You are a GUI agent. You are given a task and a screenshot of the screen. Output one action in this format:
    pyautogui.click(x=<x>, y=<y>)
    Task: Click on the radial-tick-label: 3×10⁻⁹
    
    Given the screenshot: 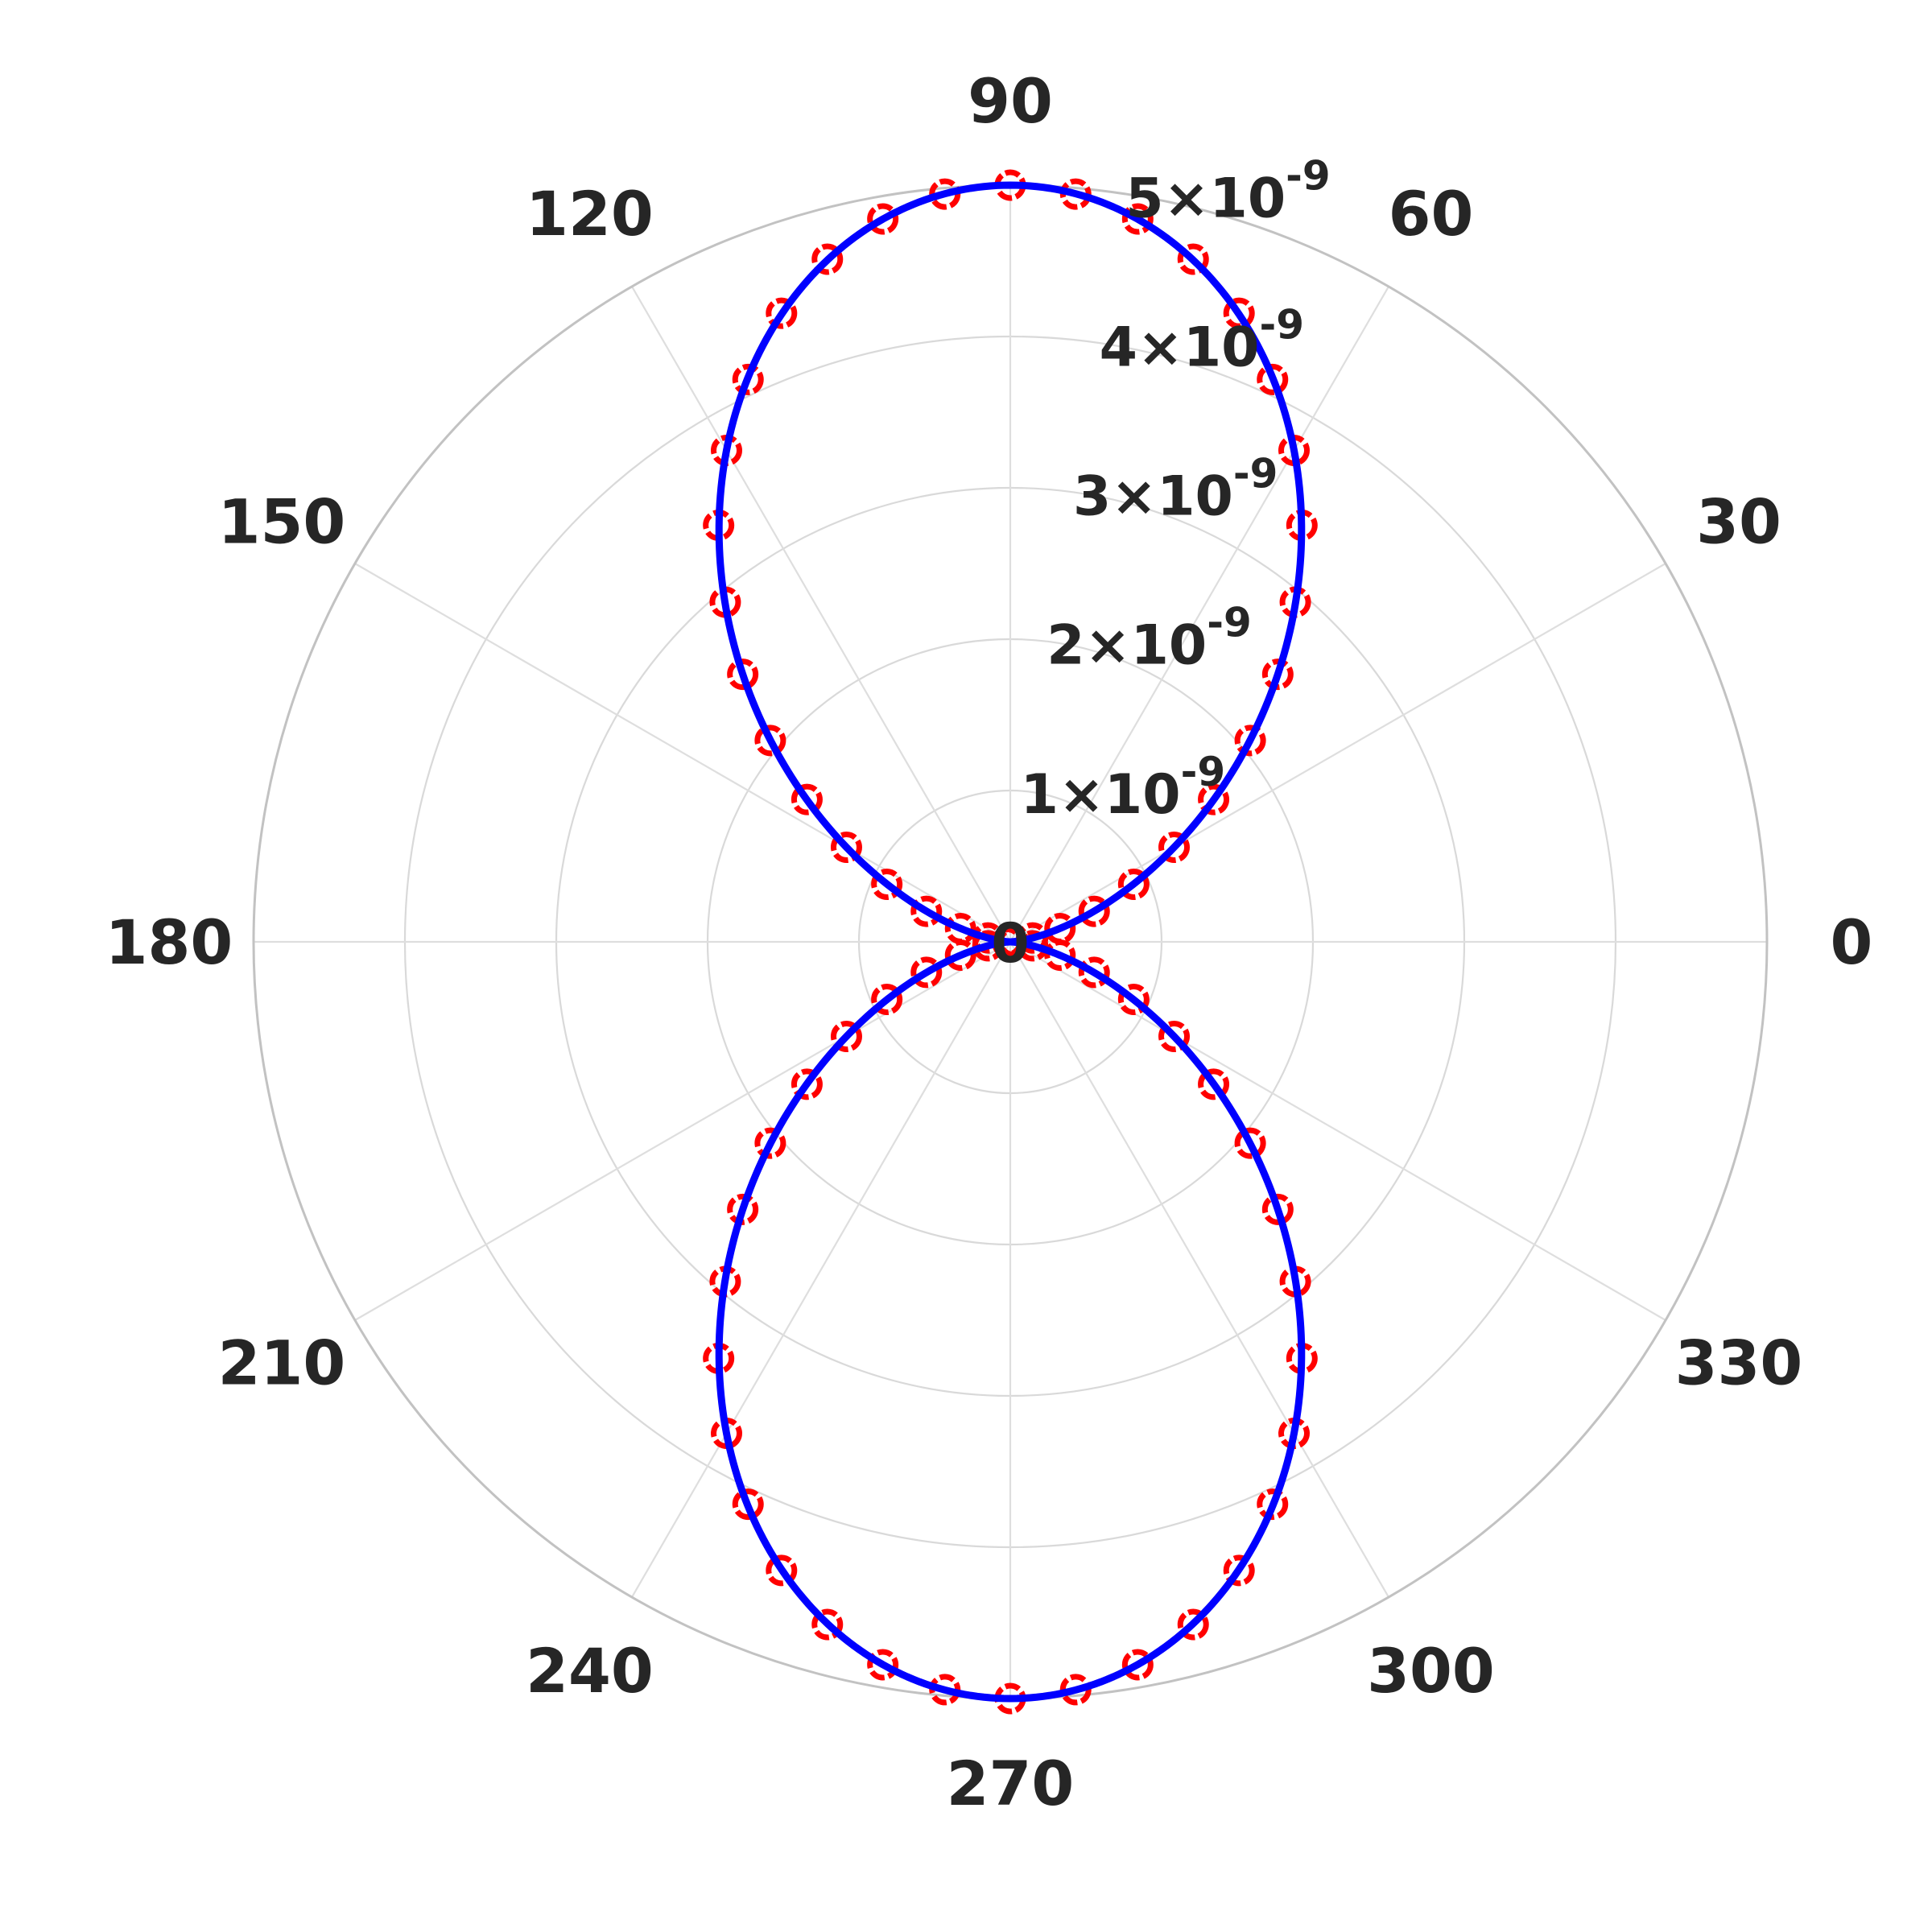 What is the action you would take?
    pyautogui.click(x=1175, y=490)
    